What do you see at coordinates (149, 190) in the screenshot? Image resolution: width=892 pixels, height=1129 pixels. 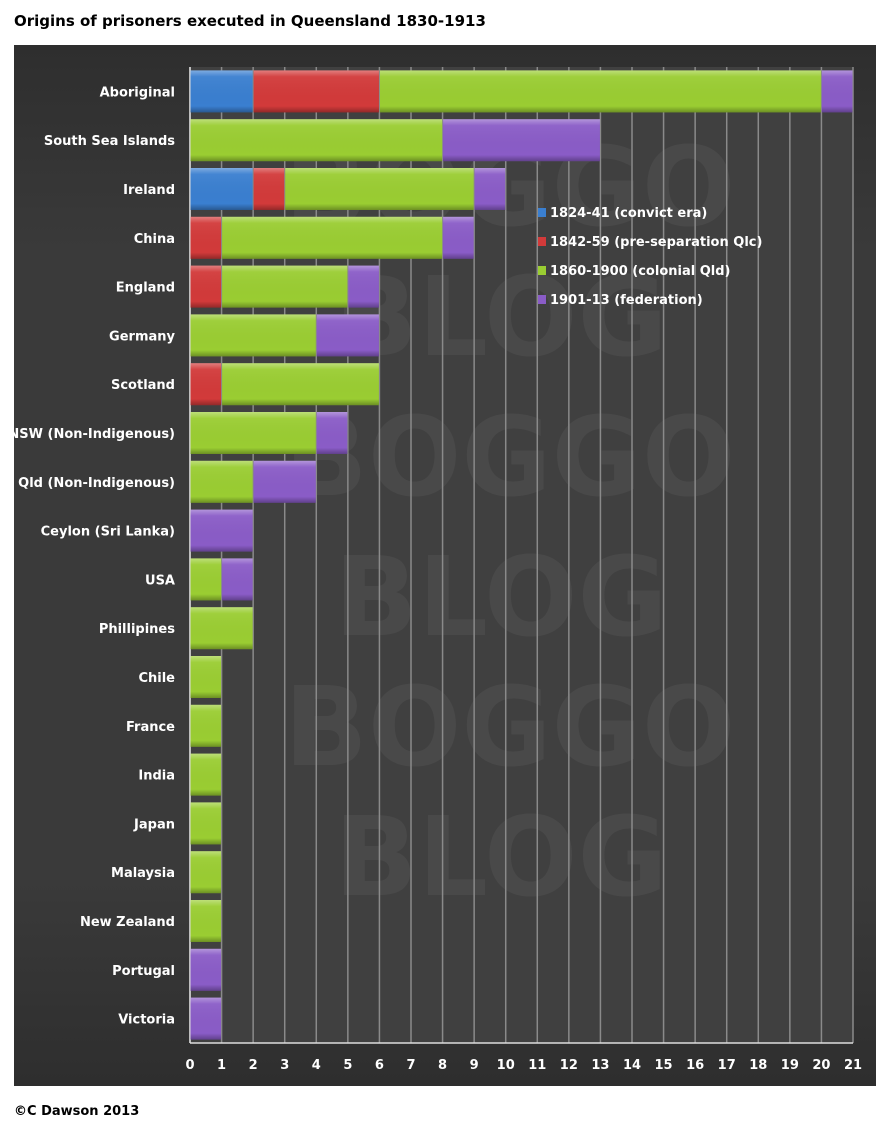 I see `category-label: Ireland` at bounding box center [149, 190].